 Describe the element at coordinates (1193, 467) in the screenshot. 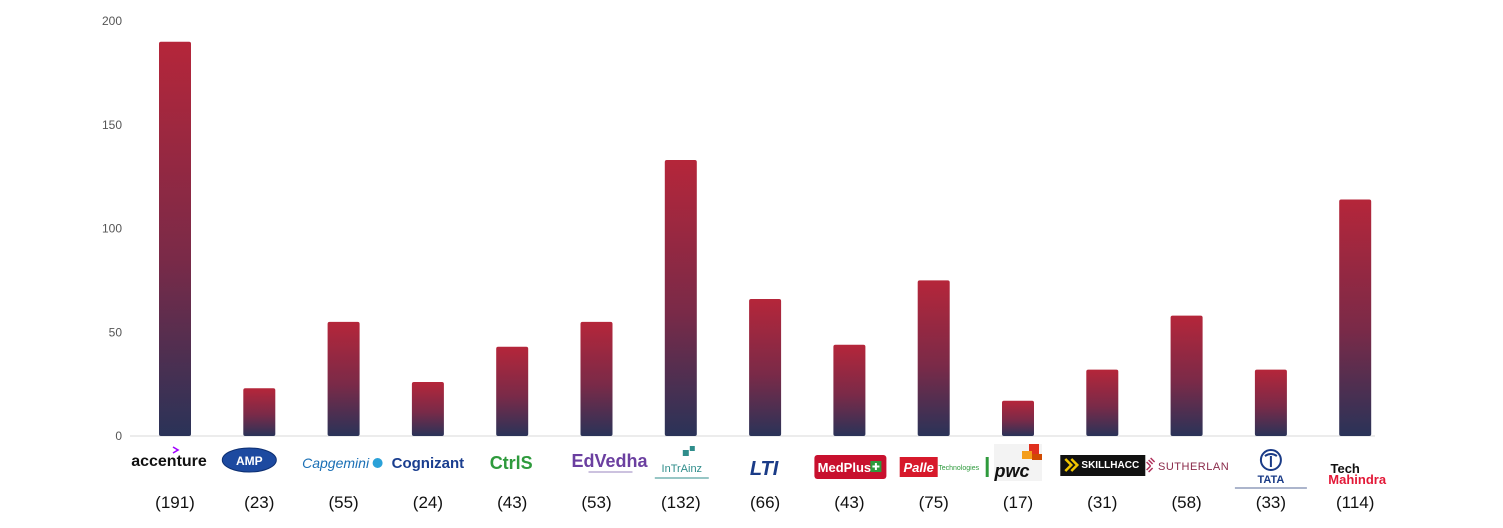

I see `logo-text: SUTHERLAN` at that location.